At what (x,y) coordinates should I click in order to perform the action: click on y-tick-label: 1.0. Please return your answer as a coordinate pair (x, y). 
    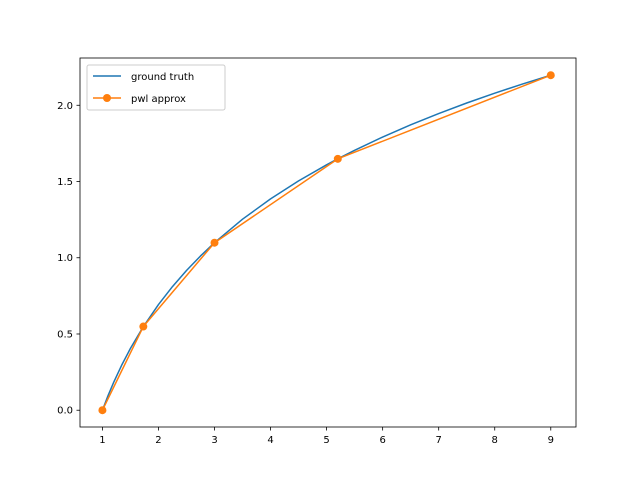
    Looking at the image, I should click on (65, 258).